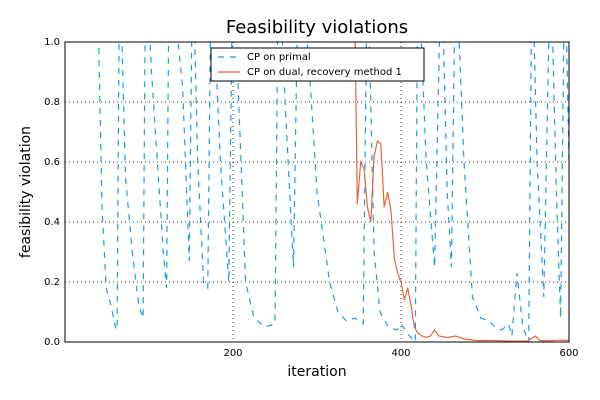 This screenshot has height=400, width=600. What do you see at coordinates (52, 102) in the screenshot?
I see `y-tick-label: 0.8` at bounding box center [52, 102].